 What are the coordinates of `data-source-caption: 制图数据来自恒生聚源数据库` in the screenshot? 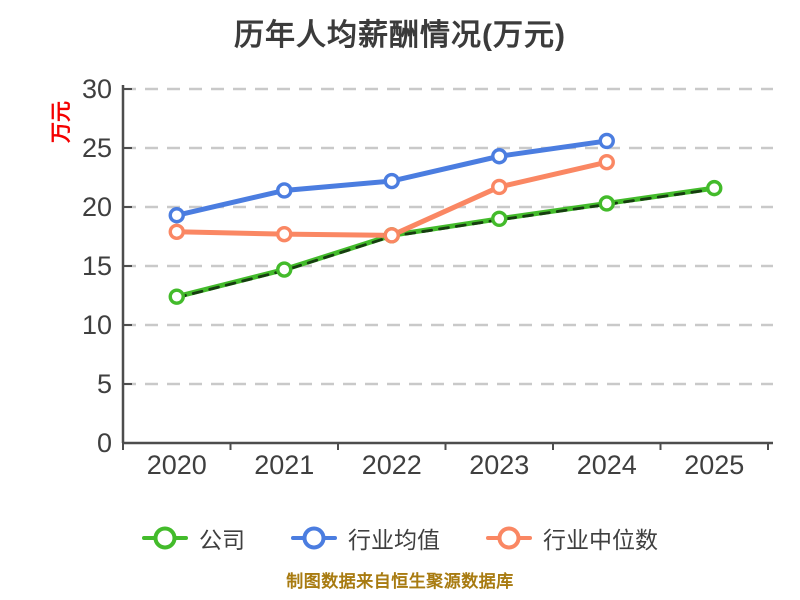 It's located at (400, 581).